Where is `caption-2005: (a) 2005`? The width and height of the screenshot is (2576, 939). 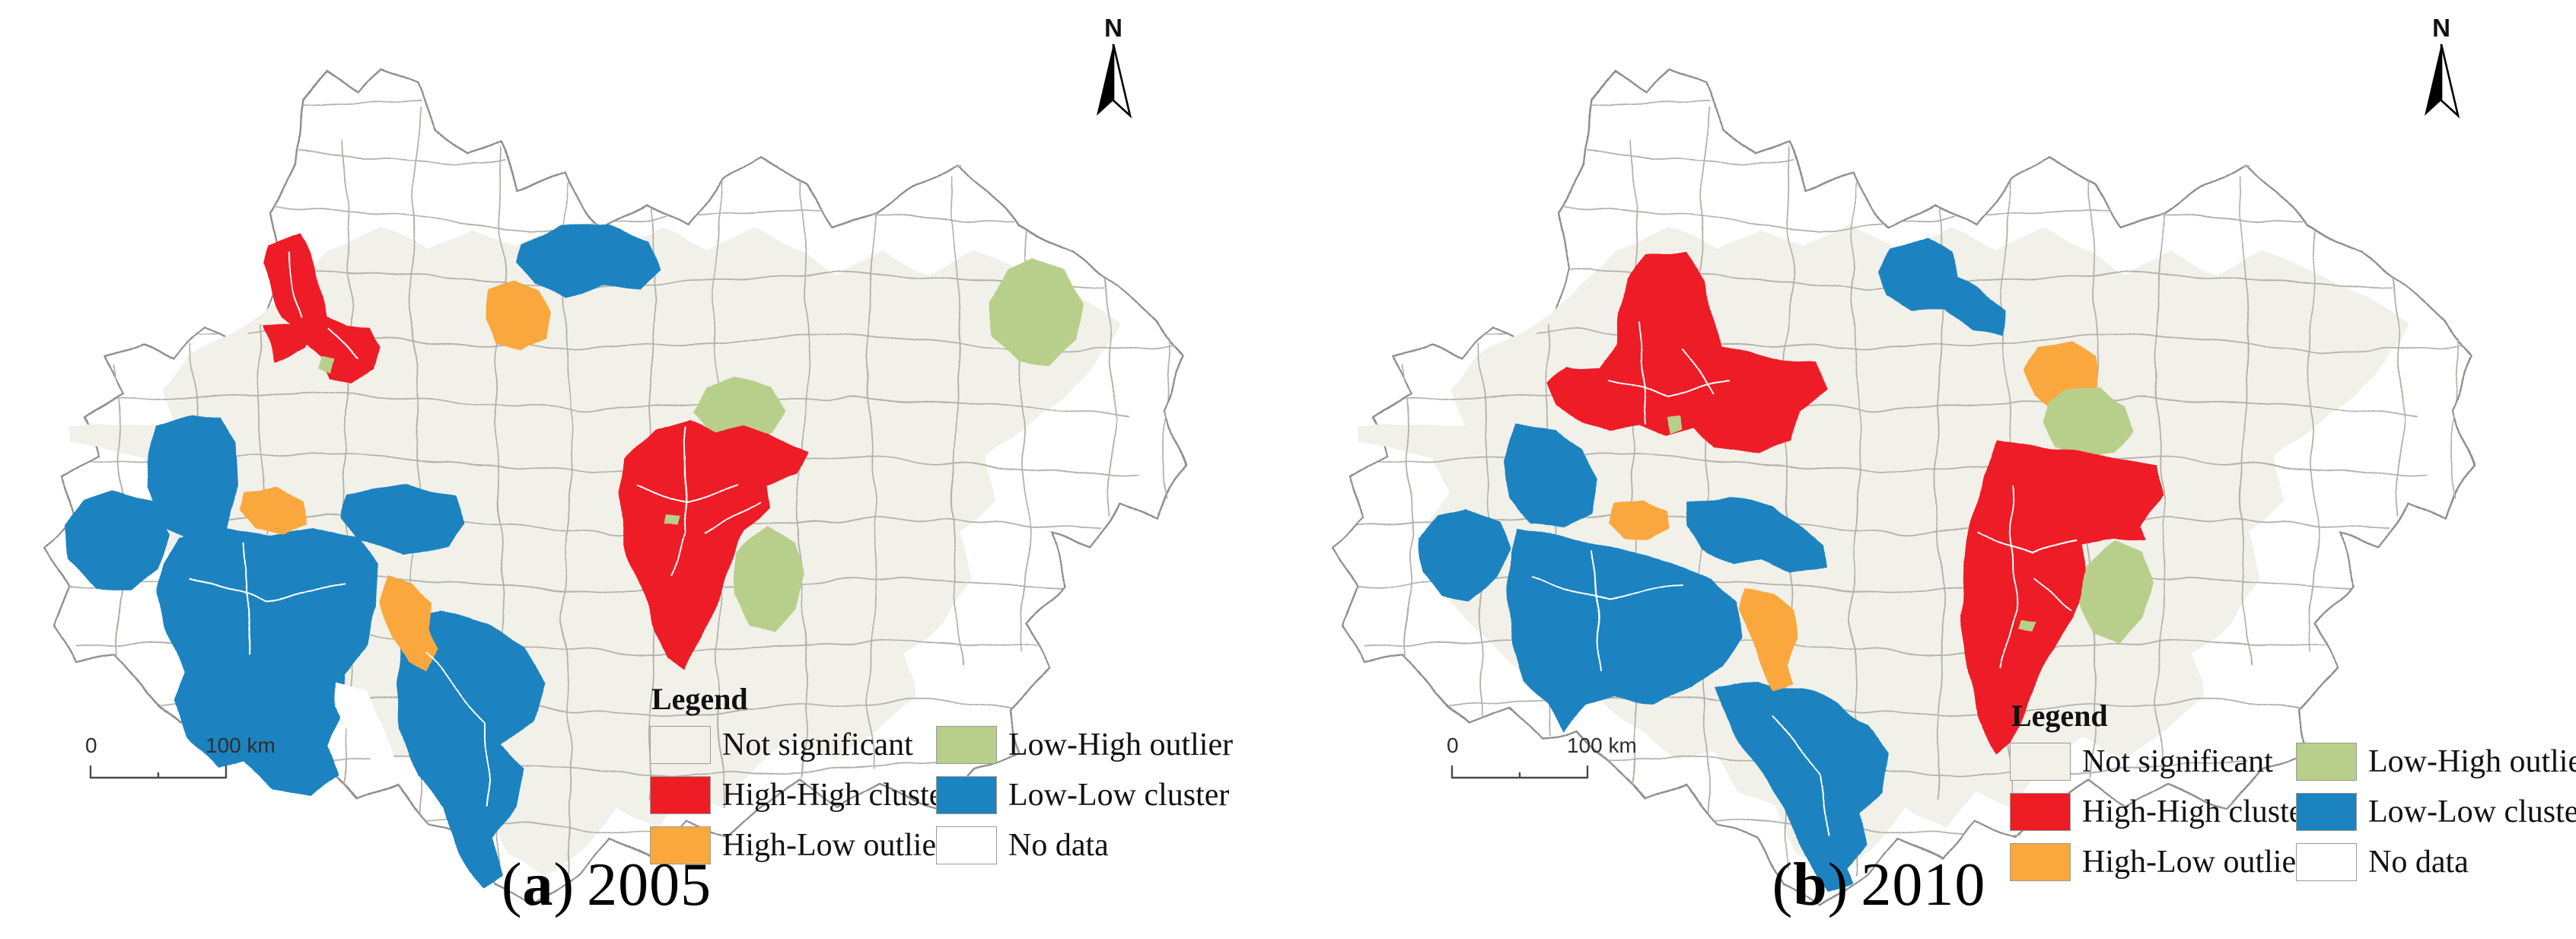
caption-2005: (a) 2005 is located at coordinates (606, 884).